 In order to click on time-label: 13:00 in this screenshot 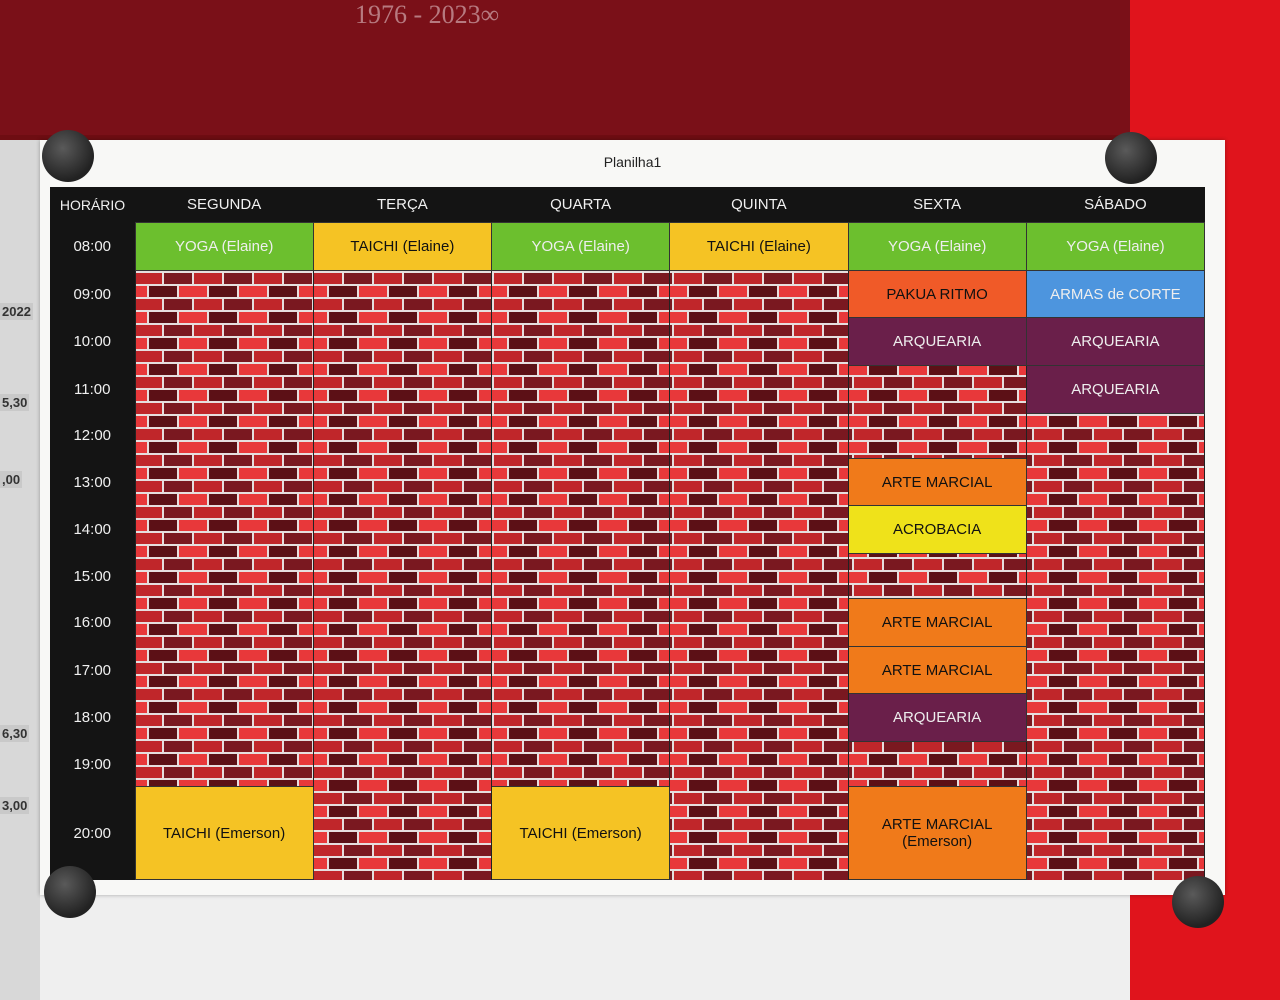, I will do `click(92, 482)`.